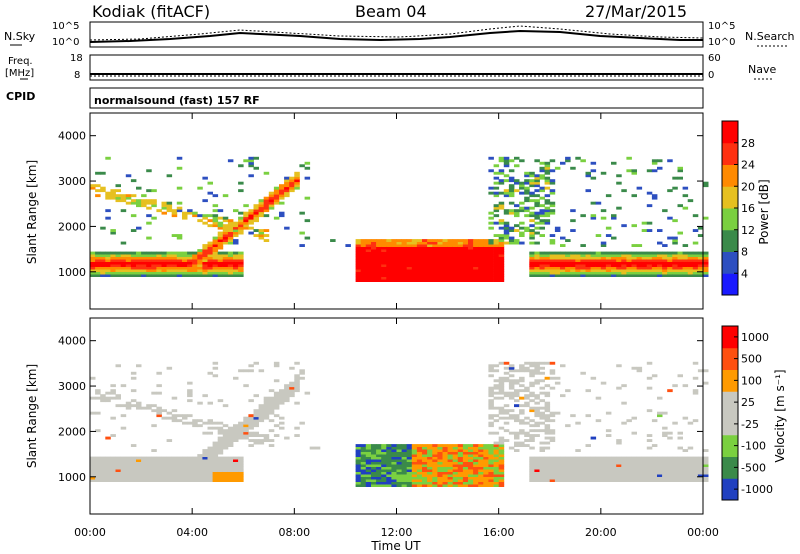 The width and height of the screenshot is (800, 554). I want to click on noise-left-tick-bottom: 10^0, so click(66, 42).